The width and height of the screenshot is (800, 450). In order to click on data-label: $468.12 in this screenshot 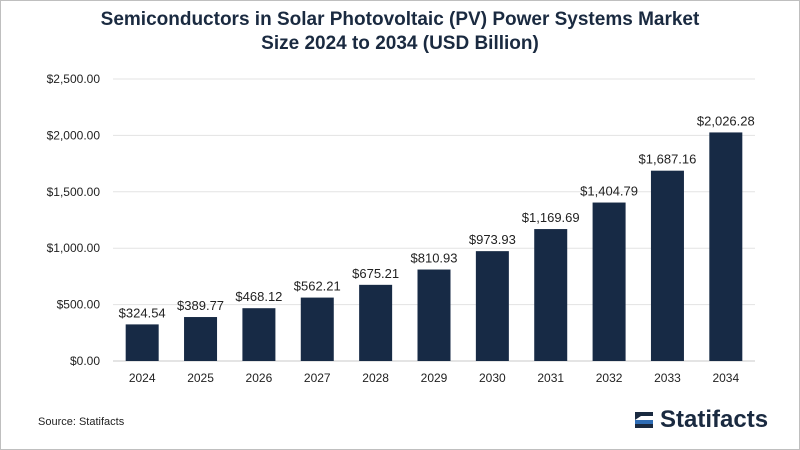, I will do `click(258, 296)`.